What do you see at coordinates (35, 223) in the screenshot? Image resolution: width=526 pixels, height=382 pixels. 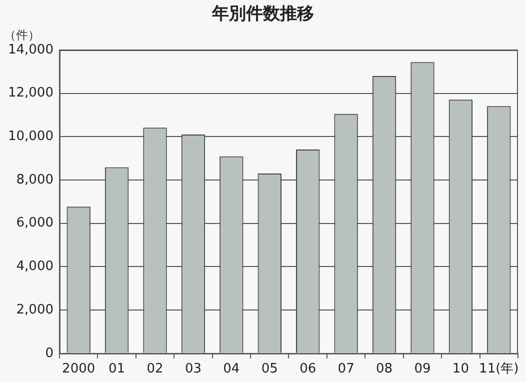 I see `y-tick-label: 6,000` at bounding box center [35, 223].